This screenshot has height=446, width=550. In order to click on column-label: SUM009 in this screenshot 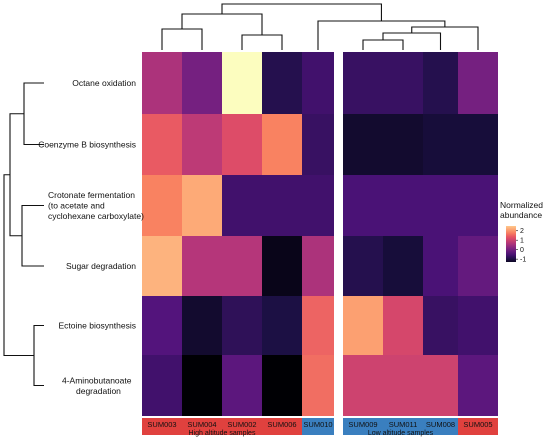, I will do `click(362, 424)`.